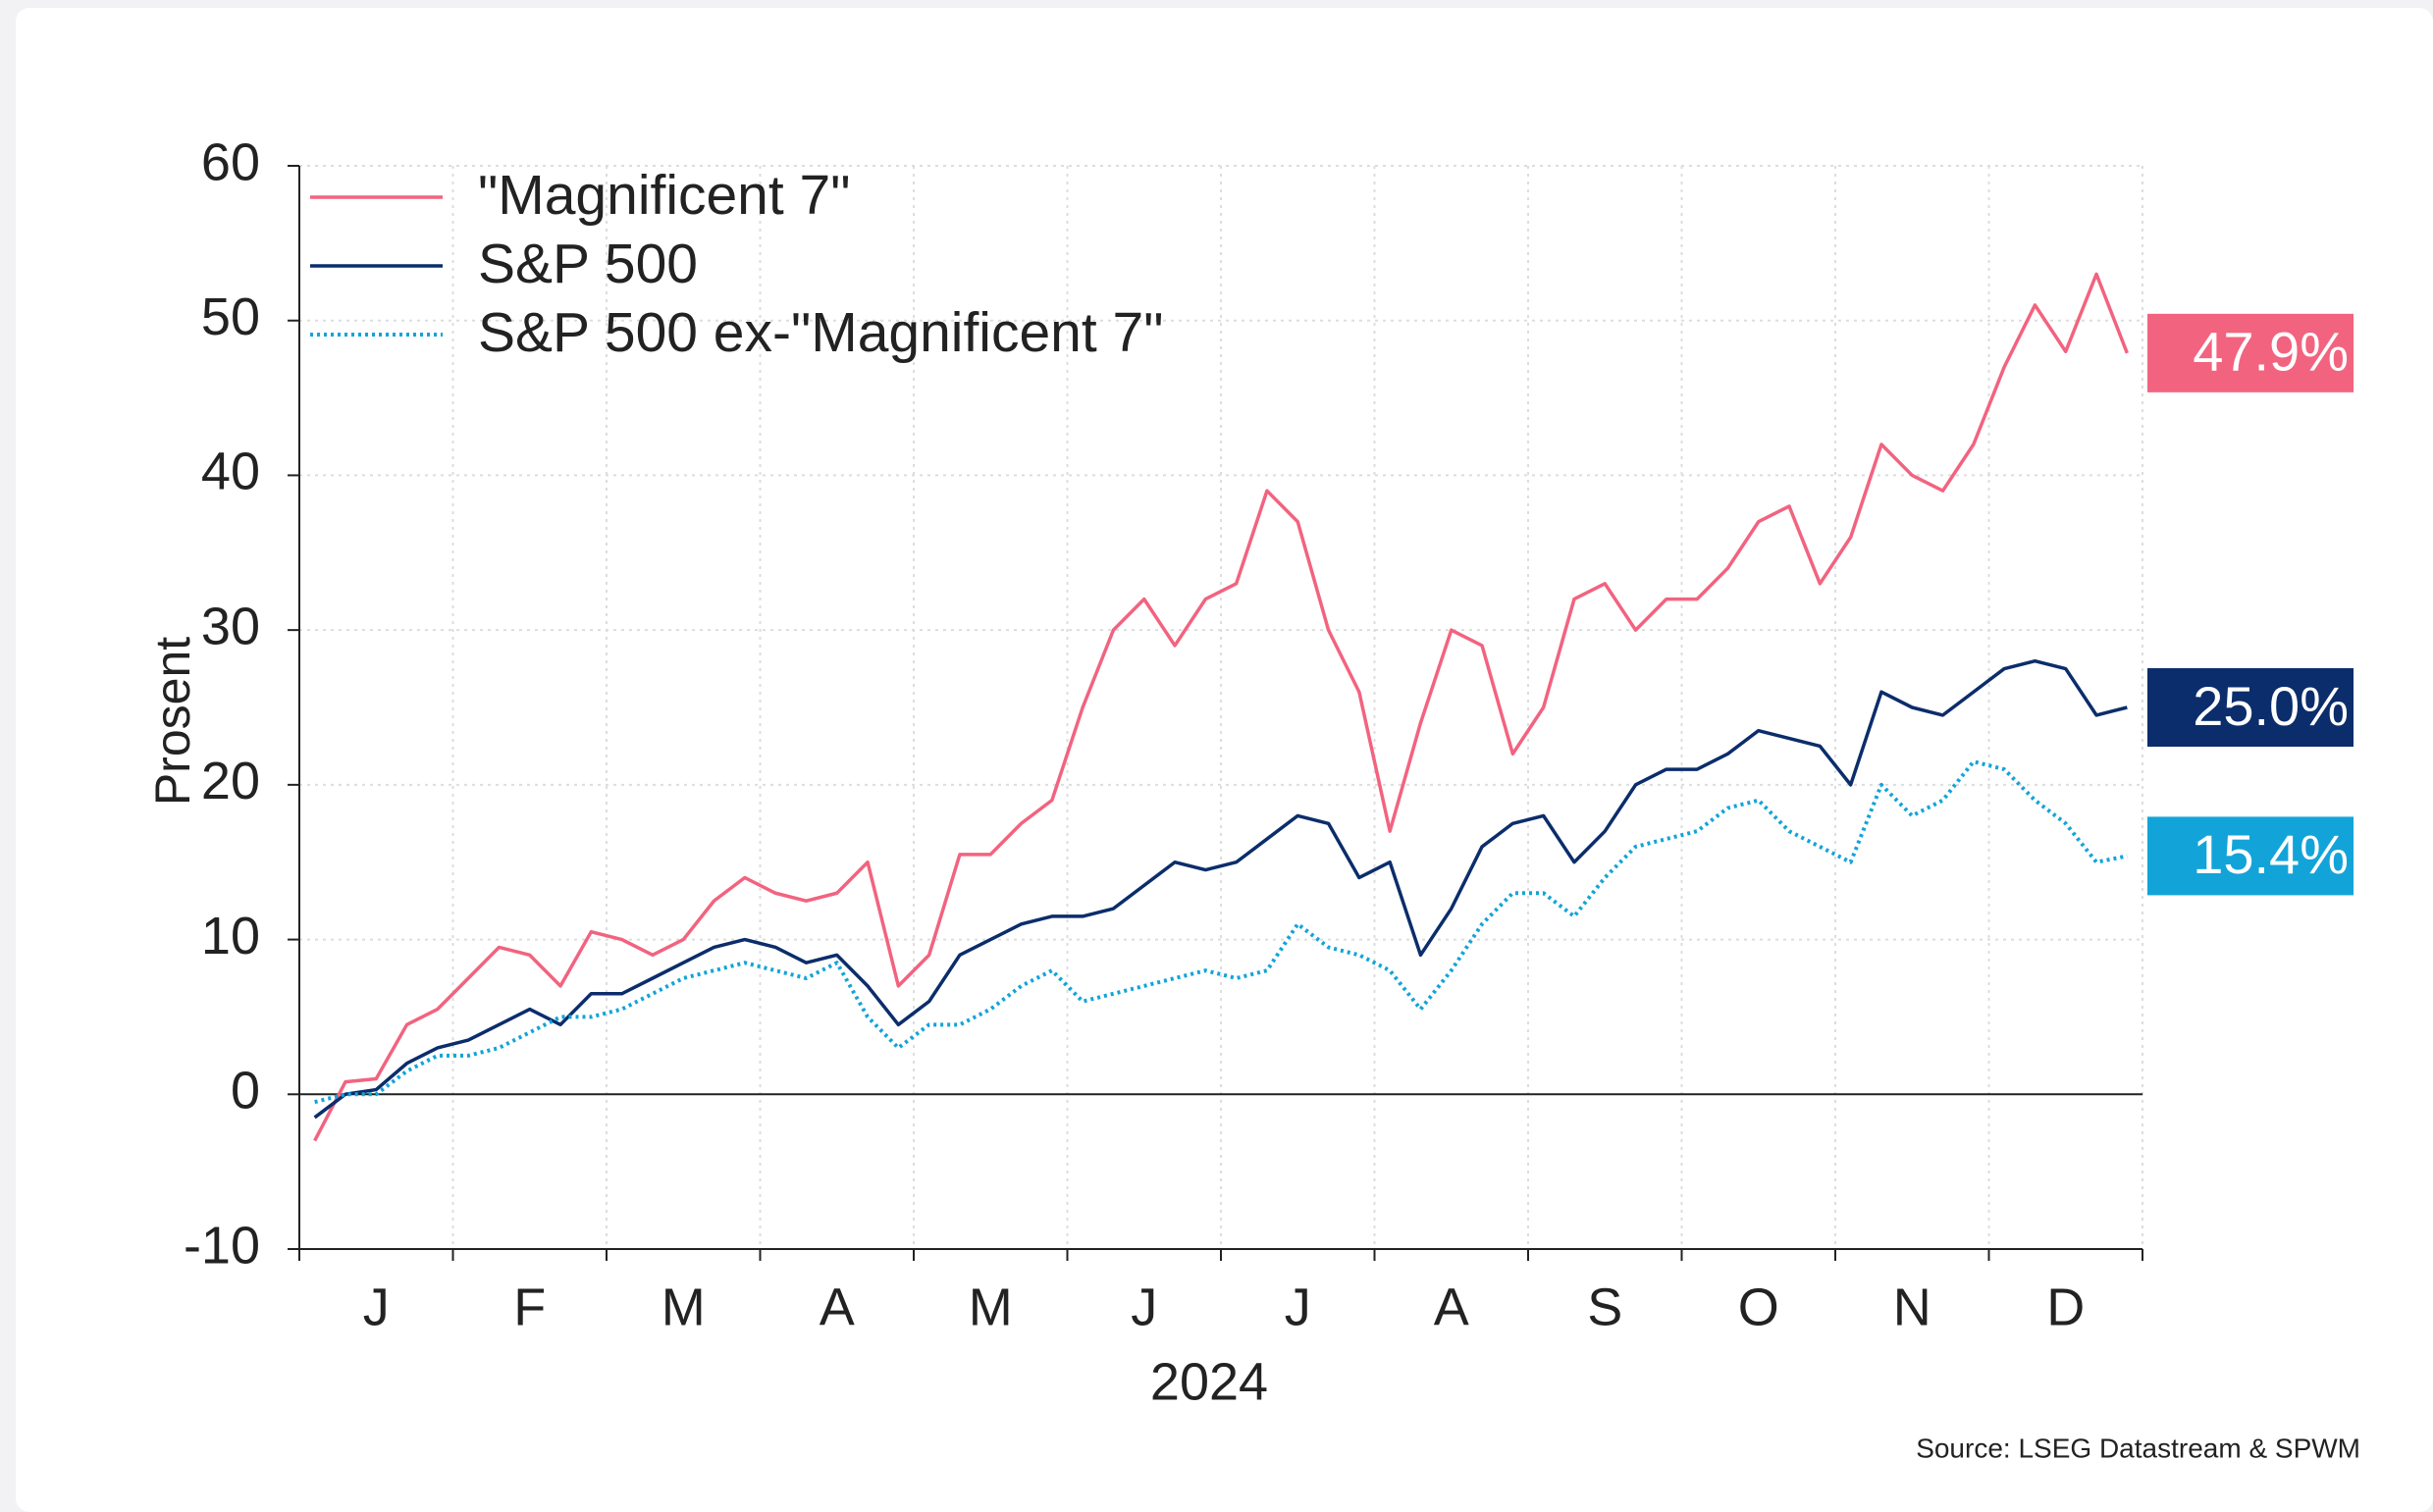 This screenshot has height=1512, width=2433. What do you see at coordinates (2271, 352) in the screenshot?
I see `end-label: 47.9%` at bounding box center [2271, 352].